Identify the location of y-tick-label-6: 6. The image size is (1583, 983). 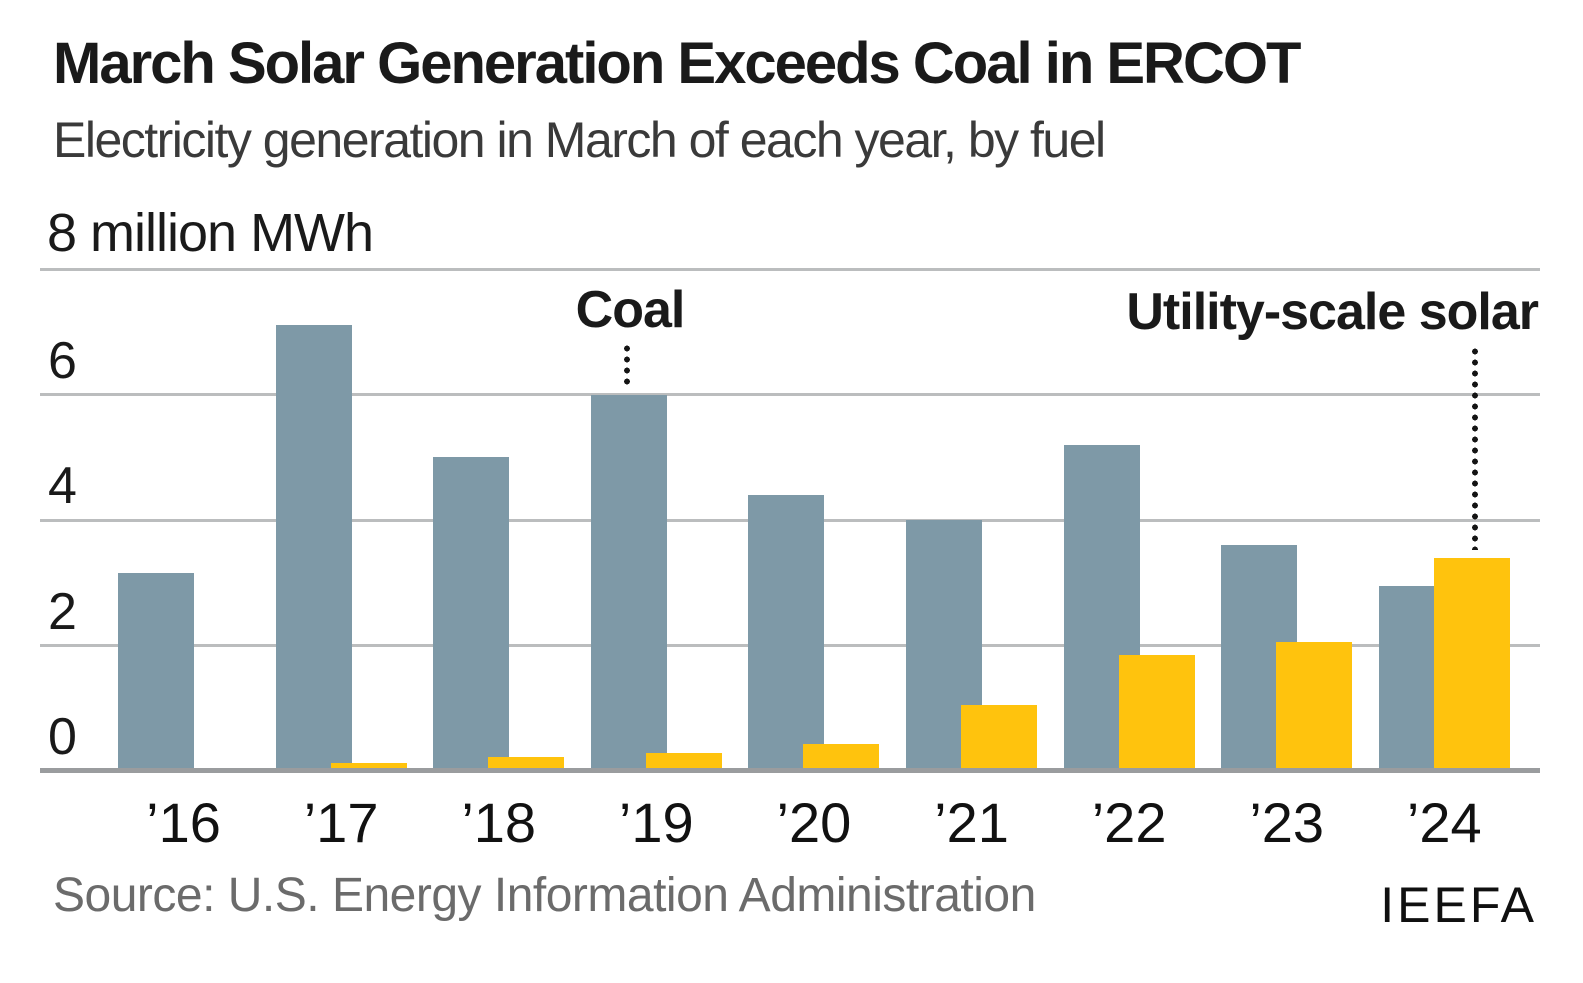
(62, 360).